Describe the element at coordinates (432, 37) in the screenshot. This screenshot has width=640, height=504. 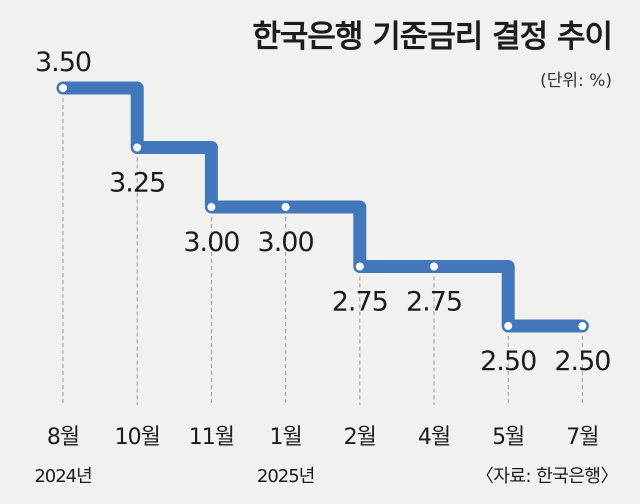
I see `chart-title: 한국은행 기준금리 결정 추이` at that location.